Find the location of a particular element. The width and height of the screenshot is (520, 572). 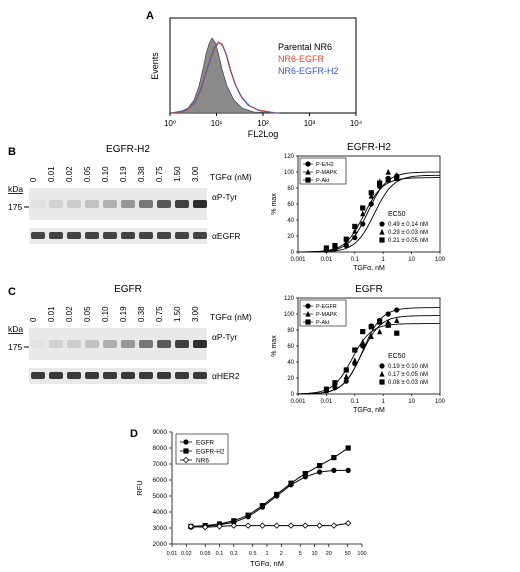

x-tick-label: 50 is located at coordinates (348, 554).